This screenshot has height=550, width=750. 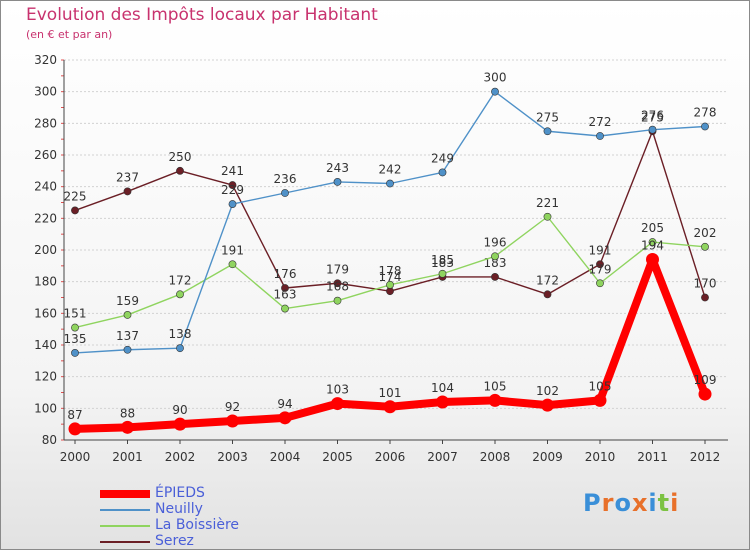 I want to click on y-tick-label-140: 140, so click(x=45, y=345).